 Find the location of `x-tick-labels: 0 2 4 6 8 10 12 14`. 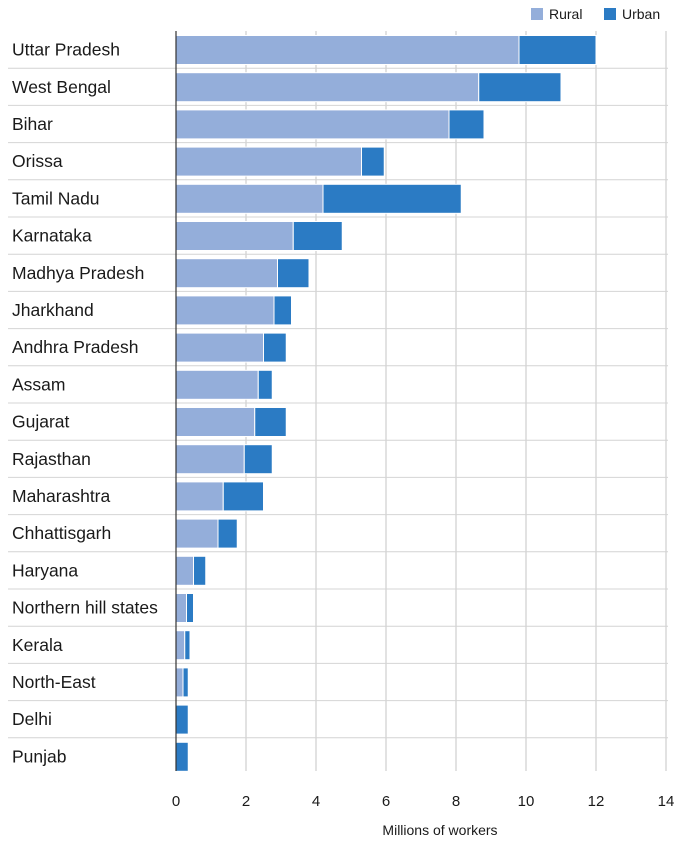

x-tick-labels: 0 2 4 6 8 10 12 14 is located at coordinates (423, 801).